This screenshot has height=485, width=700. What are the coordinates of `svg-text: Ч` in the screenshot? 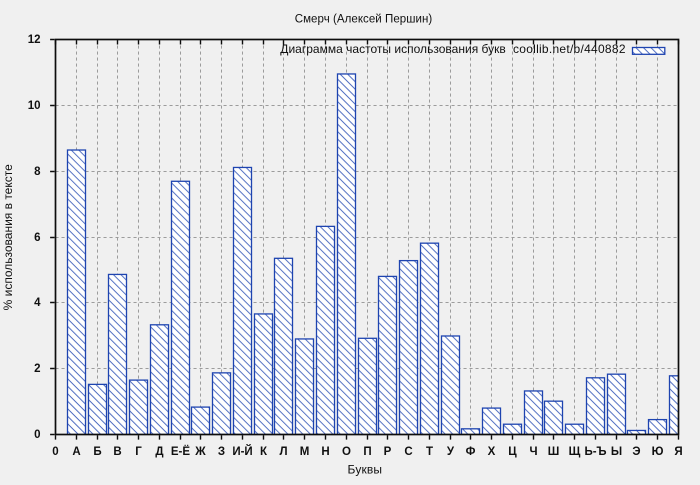 It's located at (533, 452).